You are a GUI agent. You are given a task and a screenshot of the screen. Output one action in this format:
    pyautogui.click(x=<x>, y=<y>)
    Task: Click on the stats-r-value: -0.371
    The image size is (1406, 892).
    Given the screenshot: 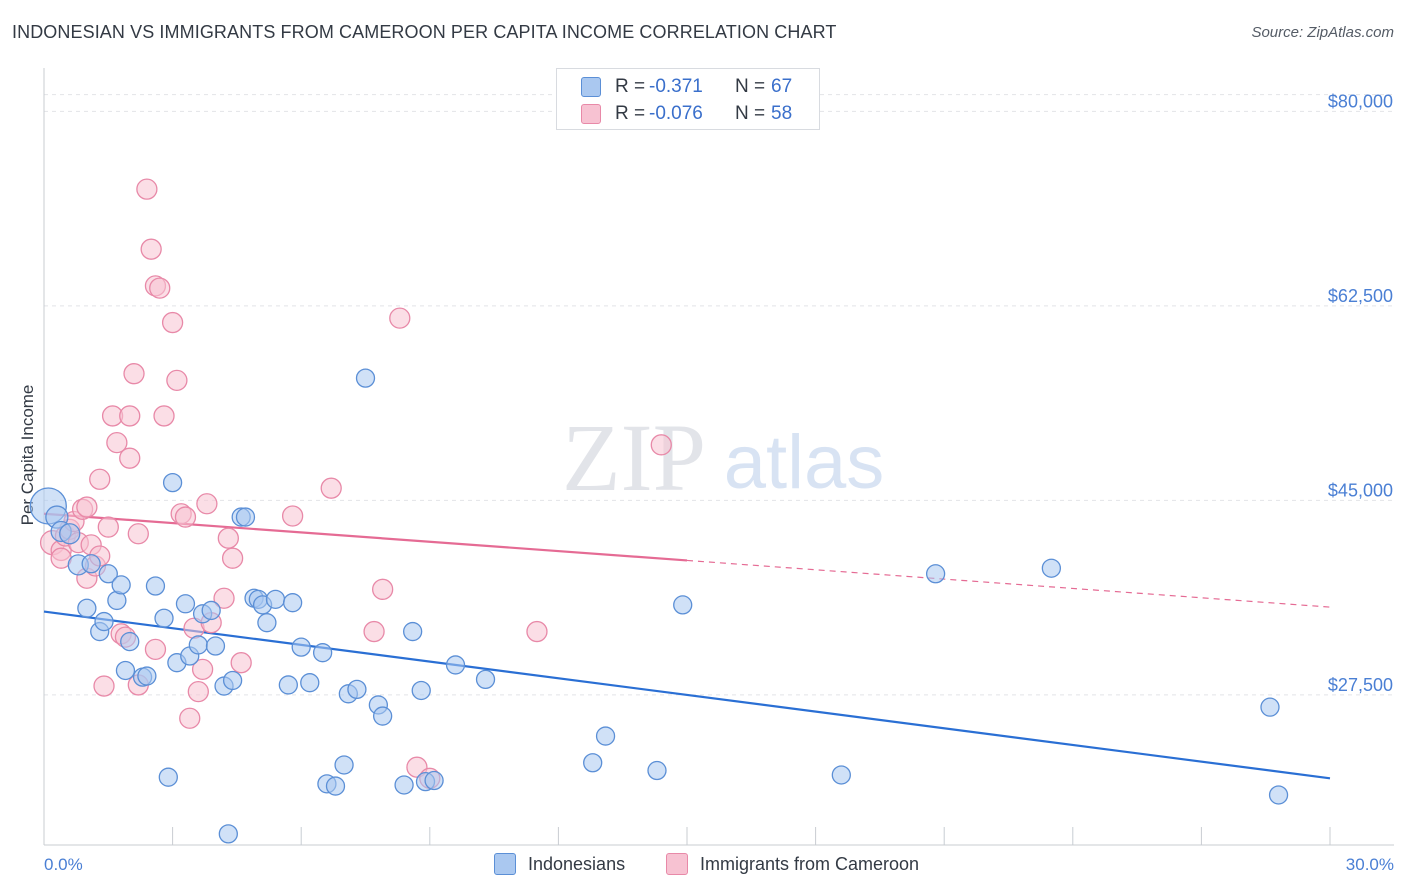 What is the action you would take?
    pyautogui.click(x=676, y=86)
    